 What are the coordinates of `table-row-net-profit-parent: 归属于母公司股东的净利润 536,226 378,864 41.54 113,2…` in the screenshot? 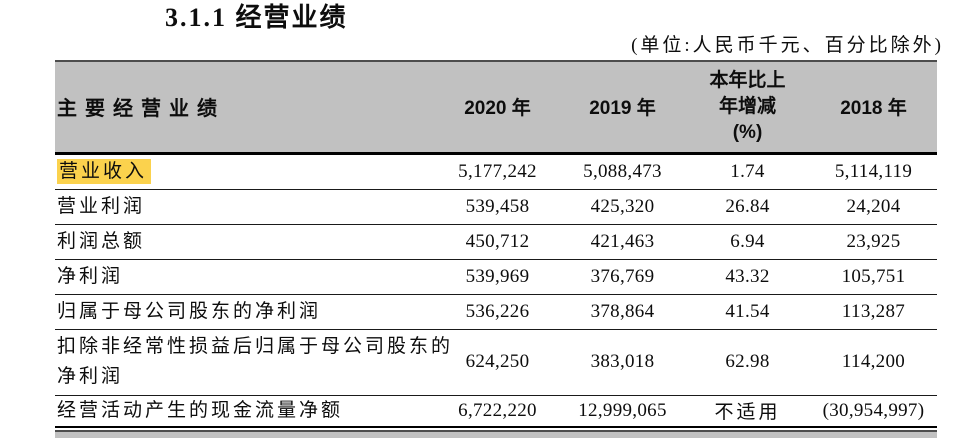 It's located at (496, 312).